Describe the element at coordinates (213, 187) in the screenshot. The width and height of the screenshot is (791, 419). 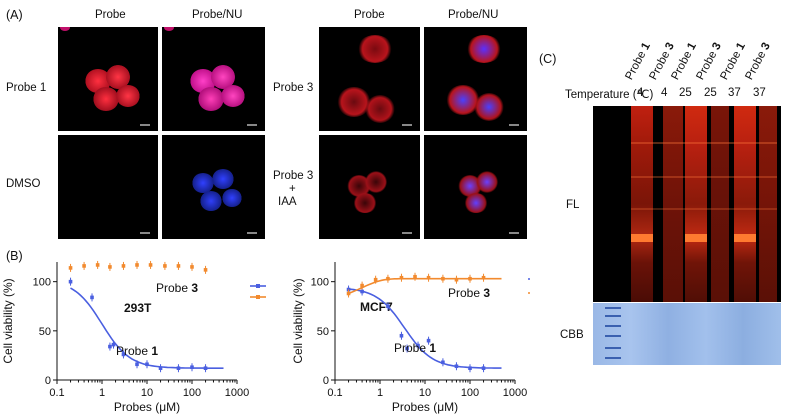
I see `micrograph-dmso-merge` at that location.